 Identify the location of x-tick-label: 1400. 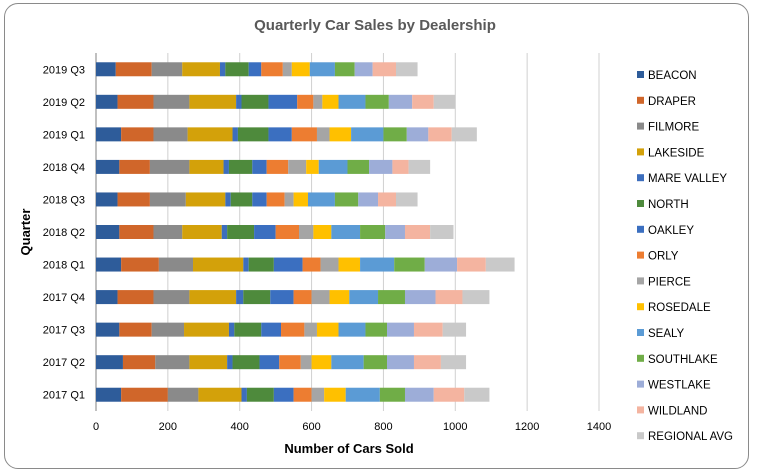
(599, 427).